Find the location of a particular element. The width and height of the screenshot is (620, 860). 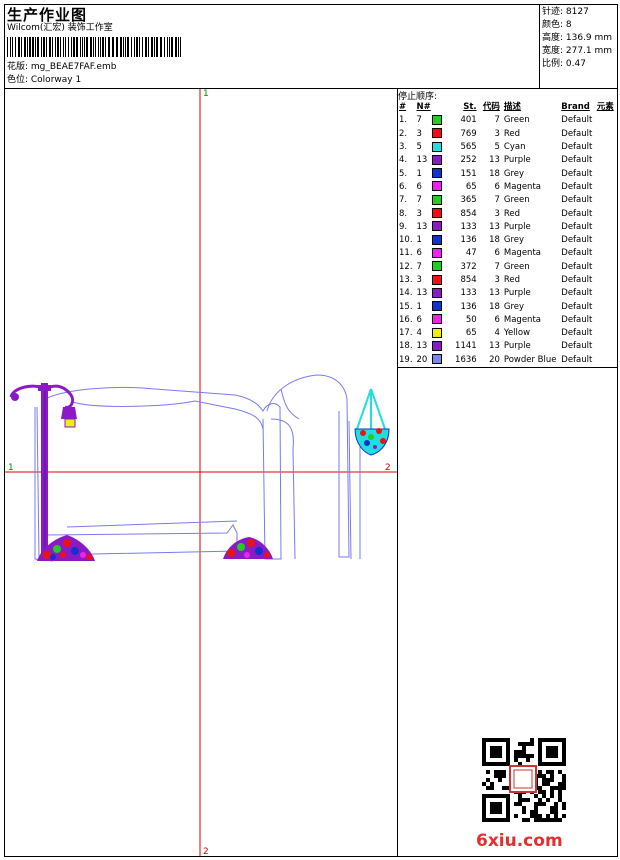

row-index: 13. is located at coordinates (406, 280).